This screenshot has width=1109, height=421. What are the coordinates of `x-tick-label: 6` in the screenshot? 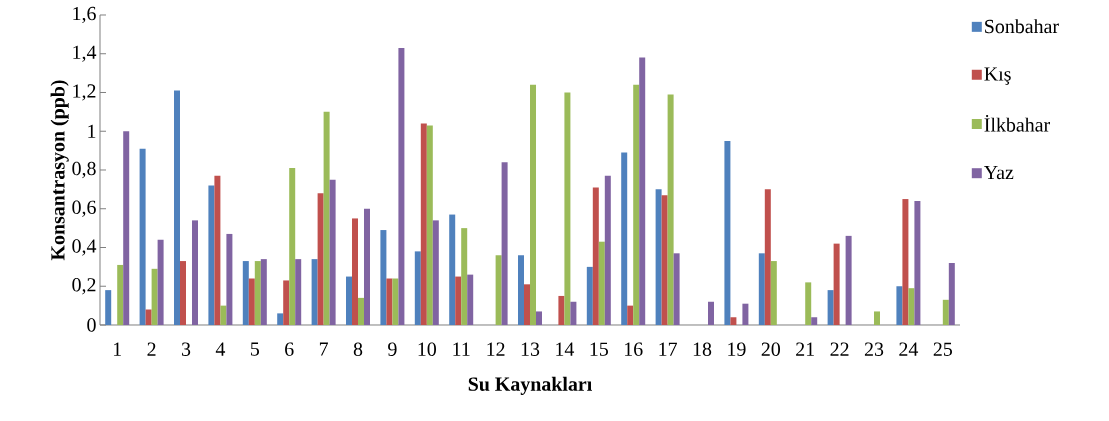 It's located at (289, 349).